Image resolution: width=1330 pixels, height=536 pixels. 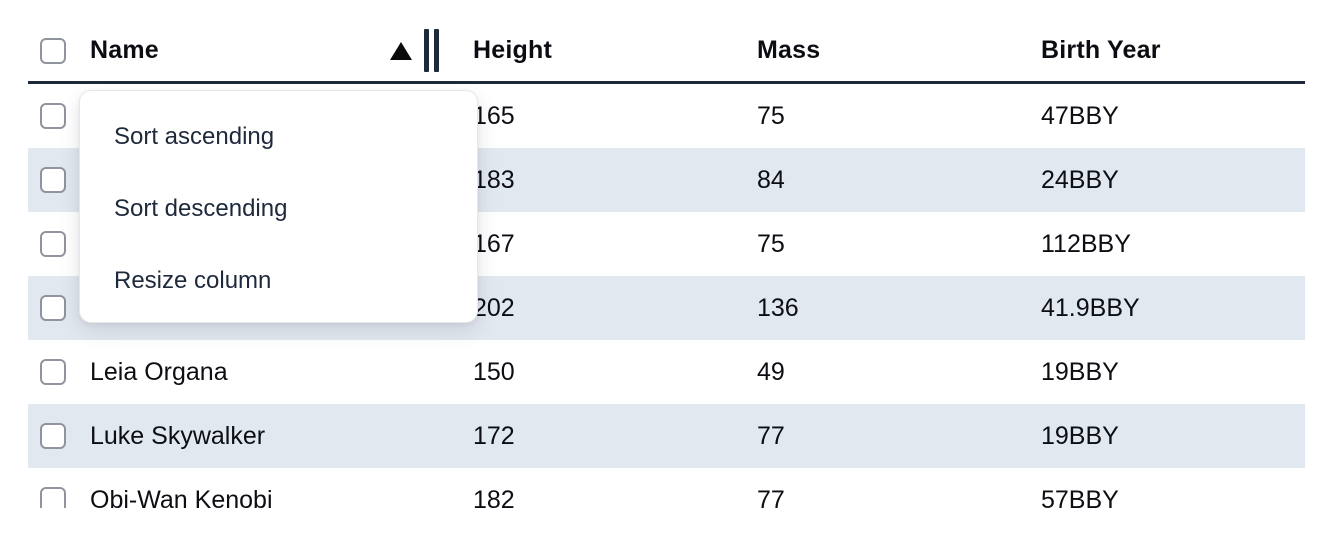 What do you see at coordinates (771, 371) in the screenshot?
I see `cell-mass: 49` at bounding box center [771, 371].